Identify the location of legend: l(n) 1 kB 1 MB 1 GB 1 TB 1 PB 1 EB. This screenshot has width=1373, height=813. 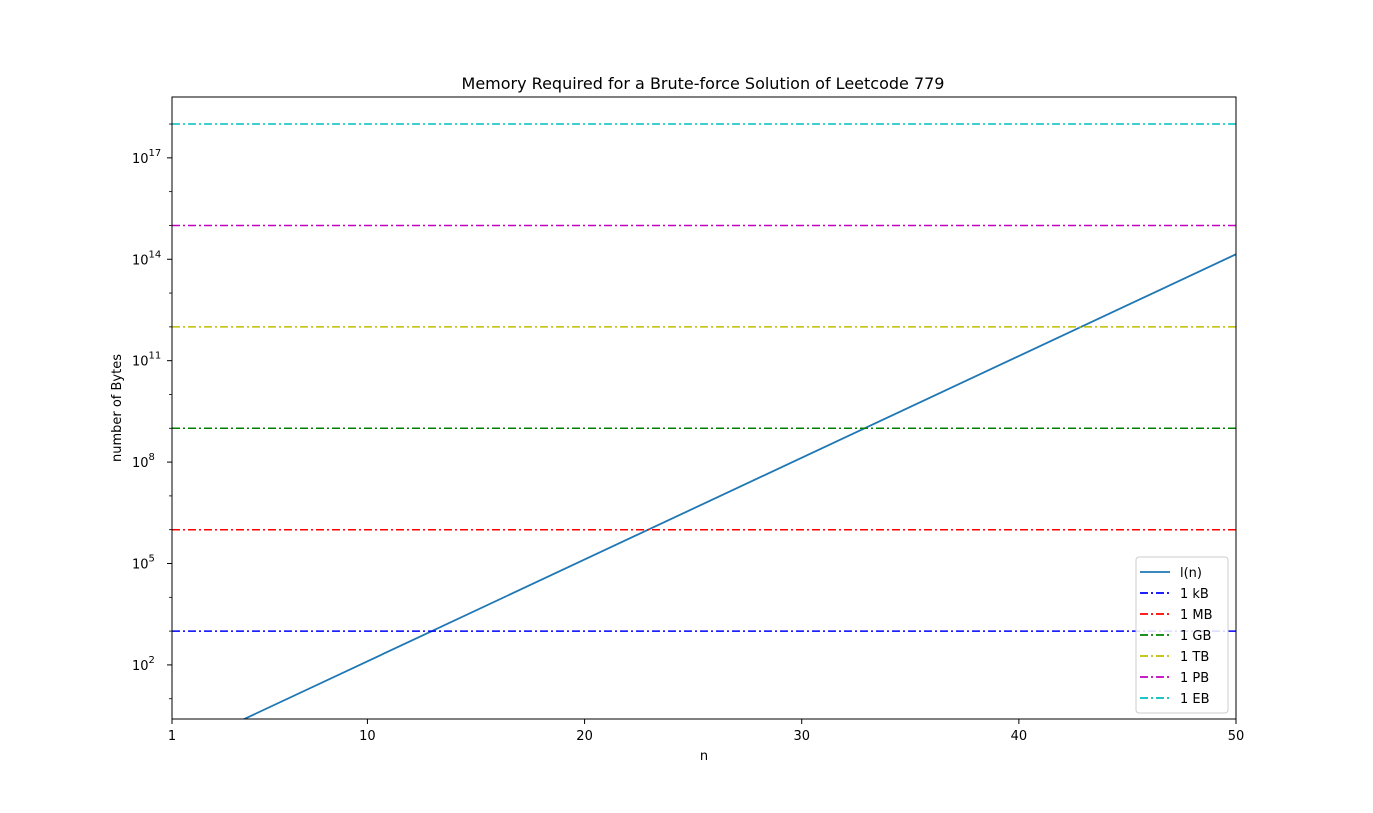
(1182, 635).